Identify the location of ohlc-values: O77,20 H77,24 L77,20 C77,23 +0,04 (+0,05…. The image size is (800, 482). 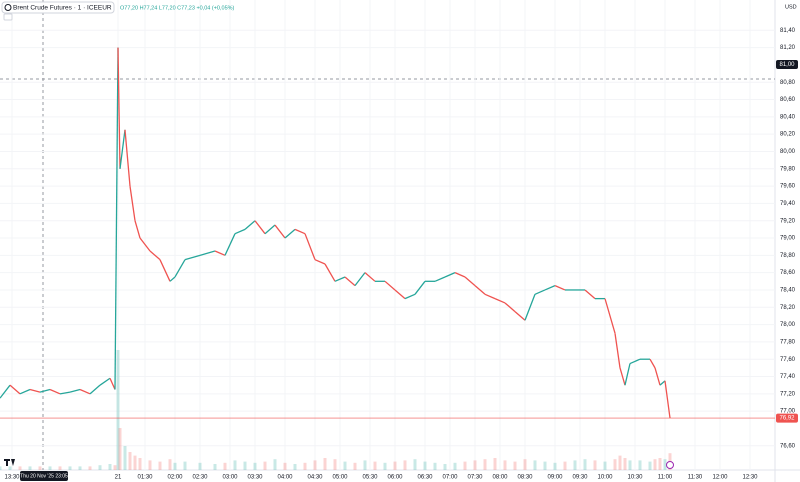
(177, 8).